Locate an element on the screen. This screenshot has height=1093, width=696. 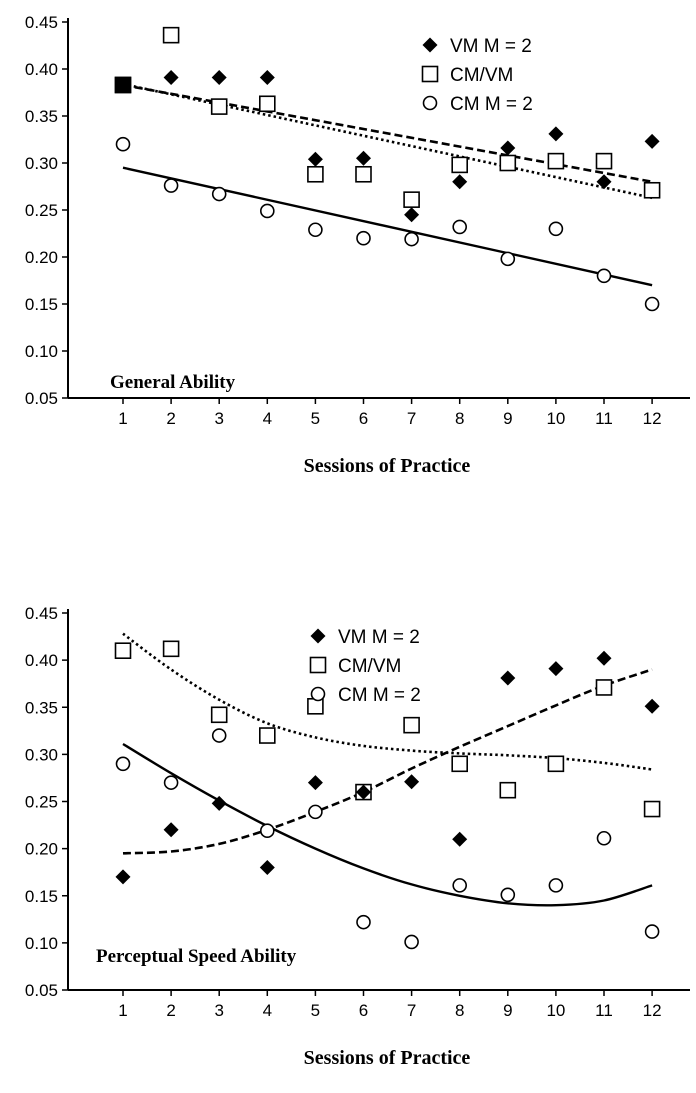
x-tick-label: 11 is located at coordinates (604, 1010).